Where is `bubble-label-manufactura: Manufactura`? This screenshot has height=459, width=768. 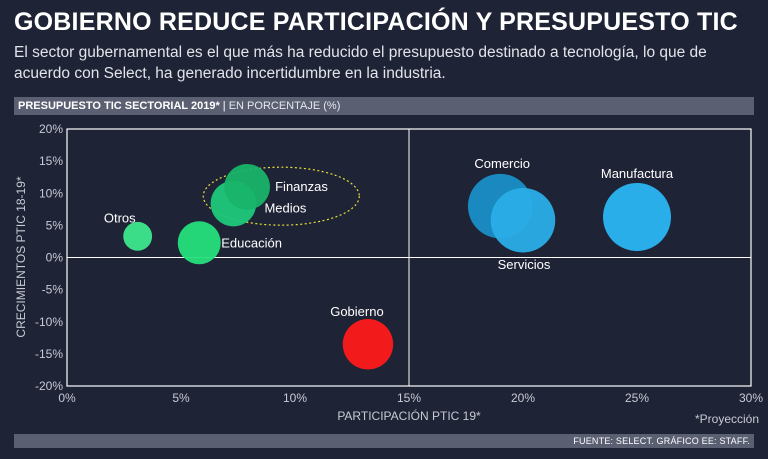
bubble-label-manufactura: Manufactura is located at coordinates (637, 173).